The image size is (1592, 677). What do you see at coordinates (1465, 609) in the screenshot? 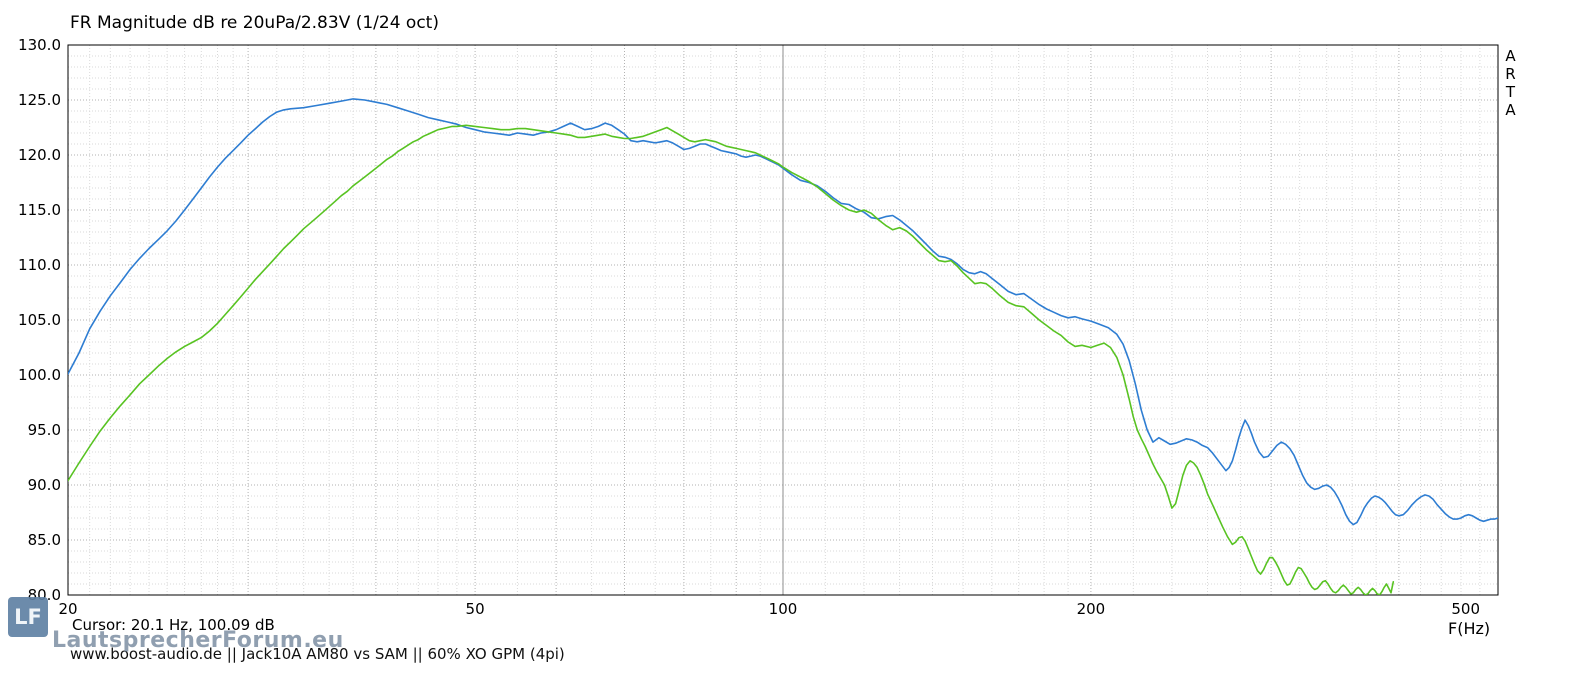
I see `svg-text: 500` at bounding box center [1465, 609].